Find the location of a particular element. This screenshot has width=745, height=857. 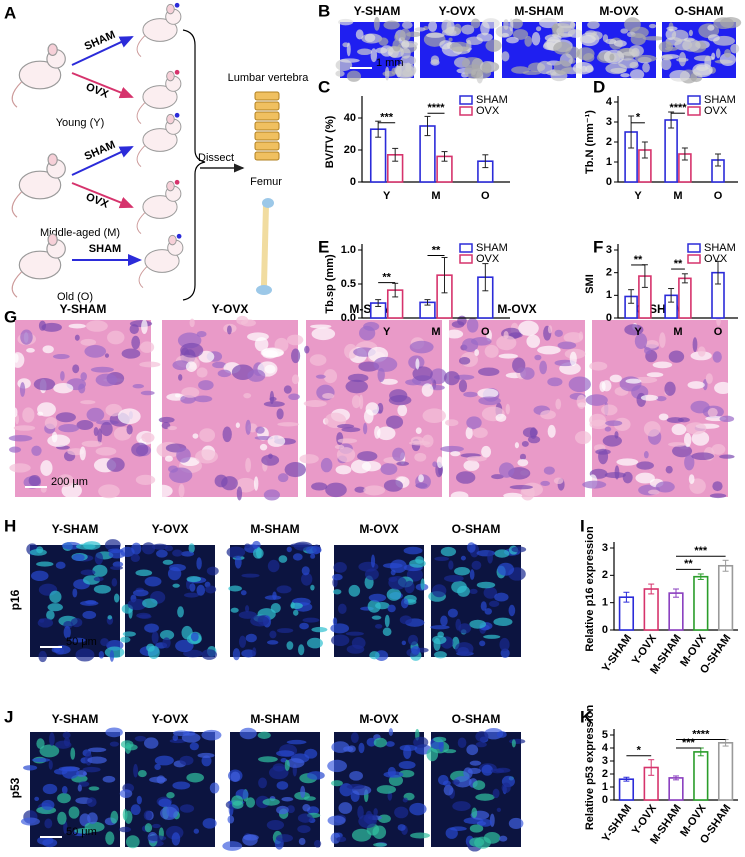

arrow-label: OVX is located at coordinates (97, 201).